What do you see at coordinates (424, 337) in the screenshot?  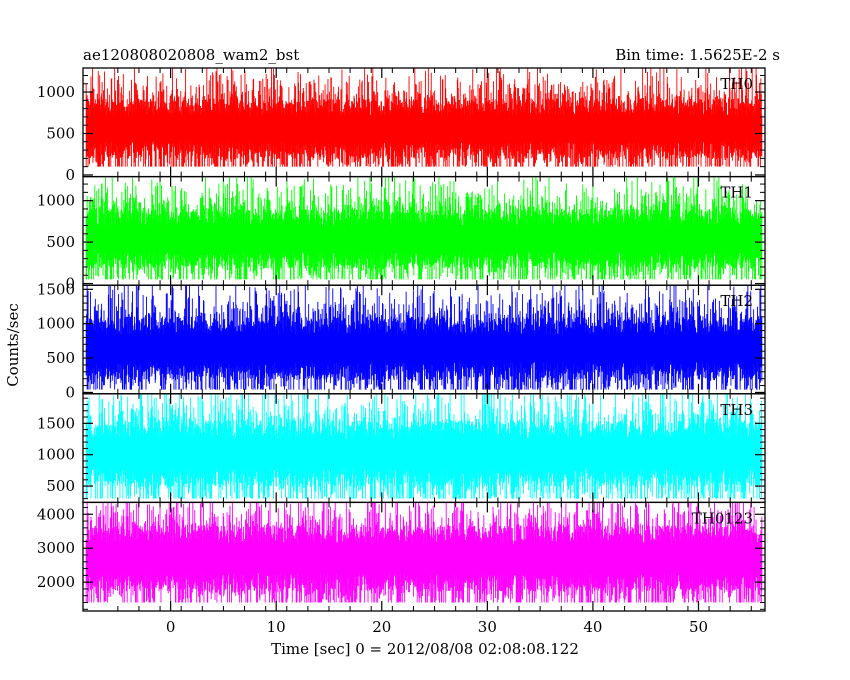 I see `series-th2-line` at bounding box center [424, 337].